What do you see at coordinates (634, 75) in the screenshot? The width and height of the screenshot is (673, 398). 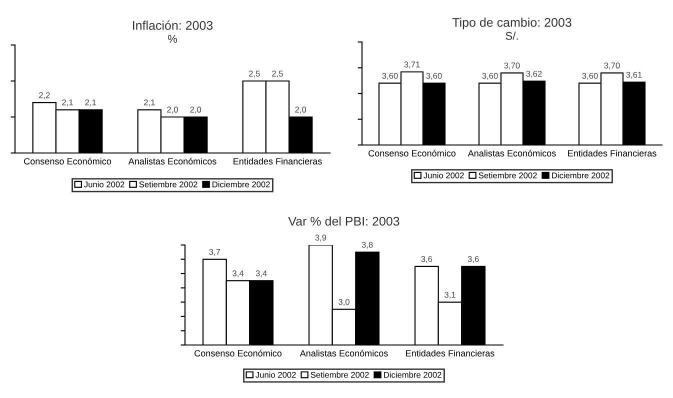 I see `data-label: 3,61` at bounding box center [634, 75].